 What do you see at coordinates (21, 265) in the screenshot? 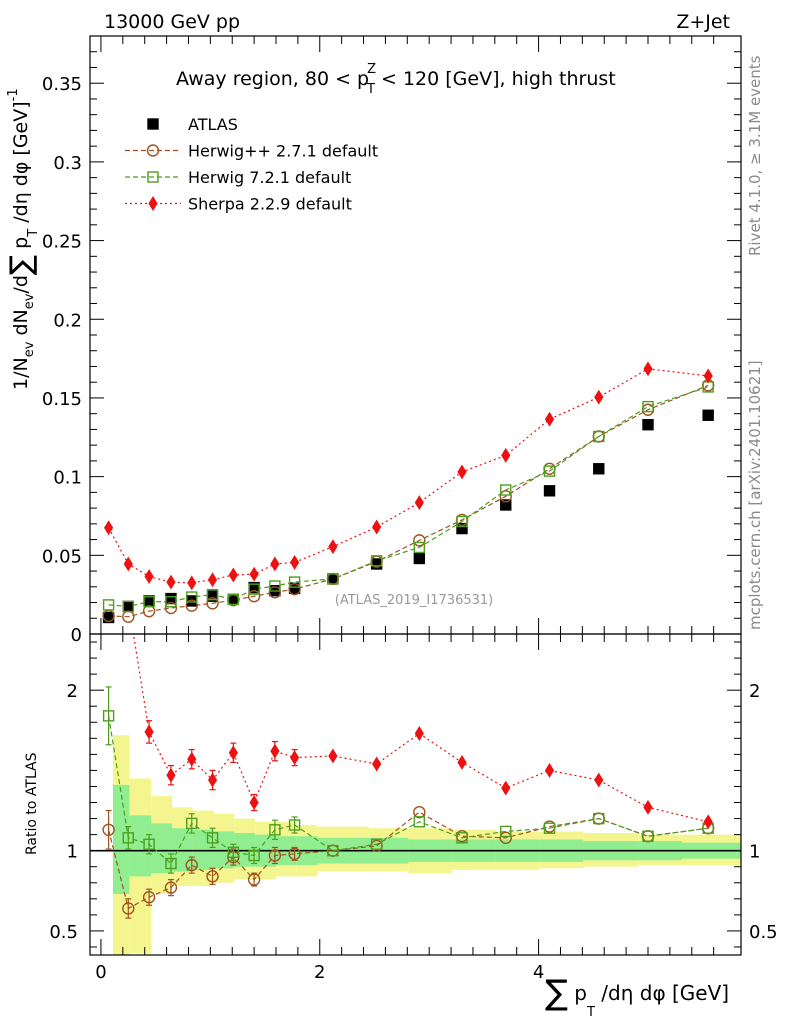
I see `ylabel-sum-sign: ∑` at bounding box center [21, 265].